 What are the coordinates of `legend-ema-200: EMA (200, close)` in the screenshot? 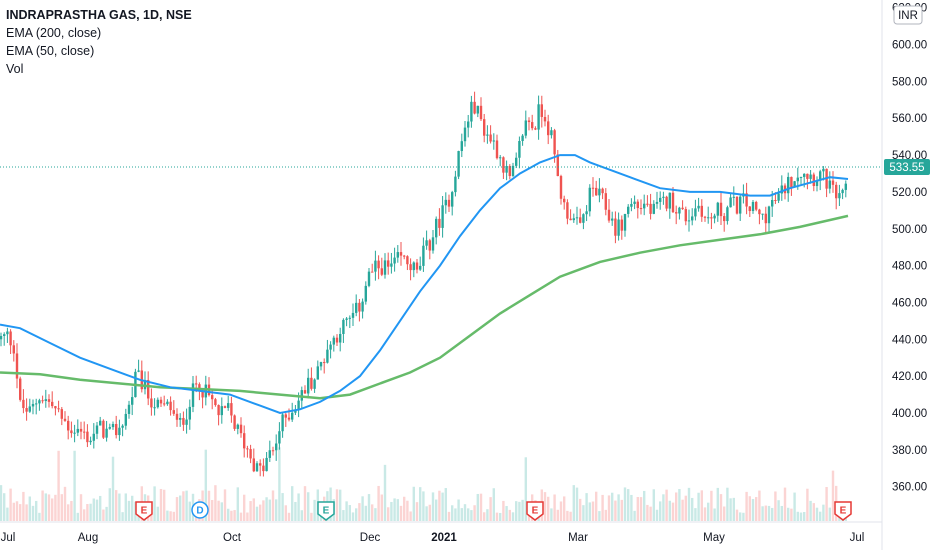 It's located at (54, 33).